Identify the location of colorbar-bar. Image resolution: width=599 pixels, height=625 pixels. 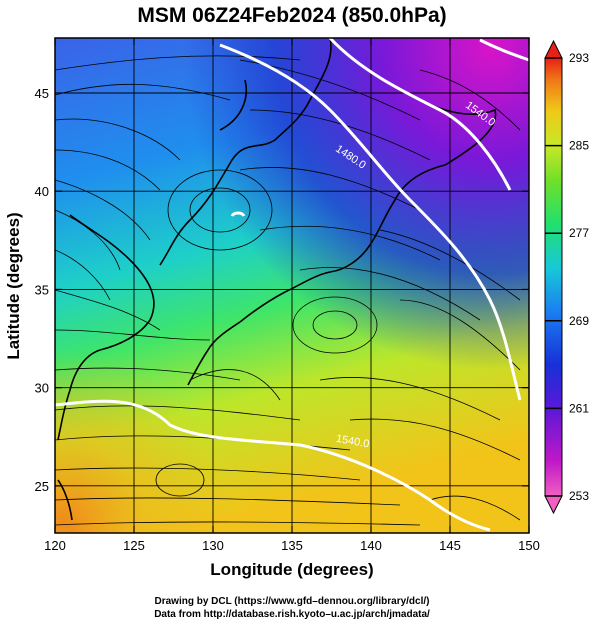
(553, 277).